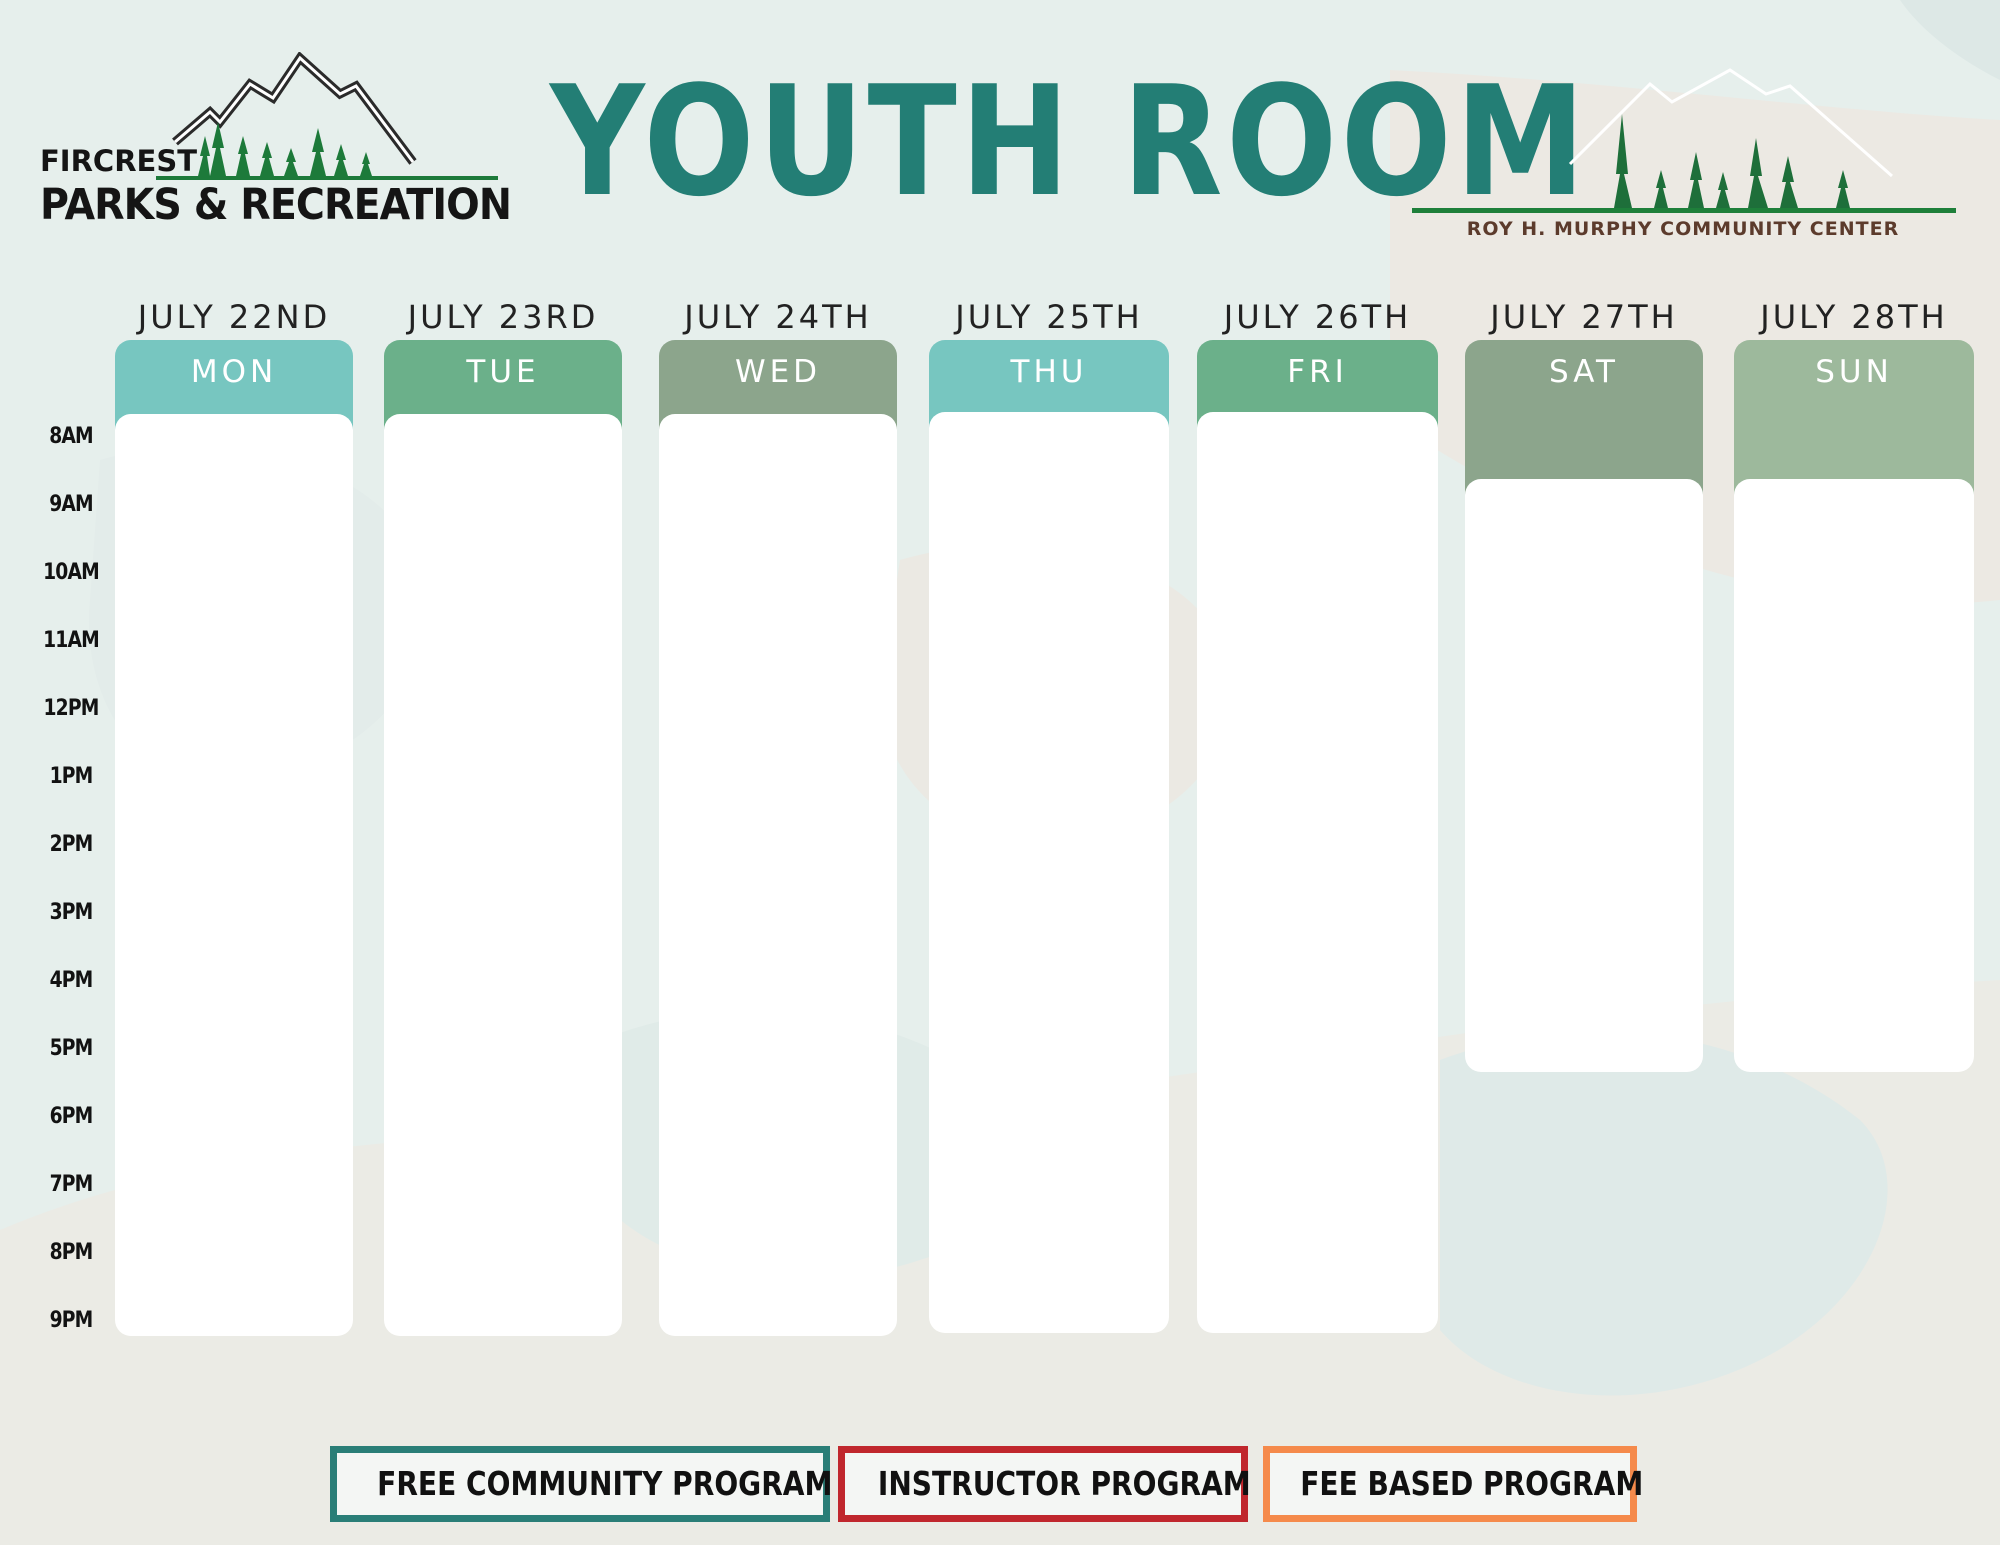 This screenshot has width=2000, height=1545. Describe the element at coordinates (1683, 229) in the screenshot. I see `logo-community-center-text: ROY H. MURPHY COMMUNITY CENTER` at that location.